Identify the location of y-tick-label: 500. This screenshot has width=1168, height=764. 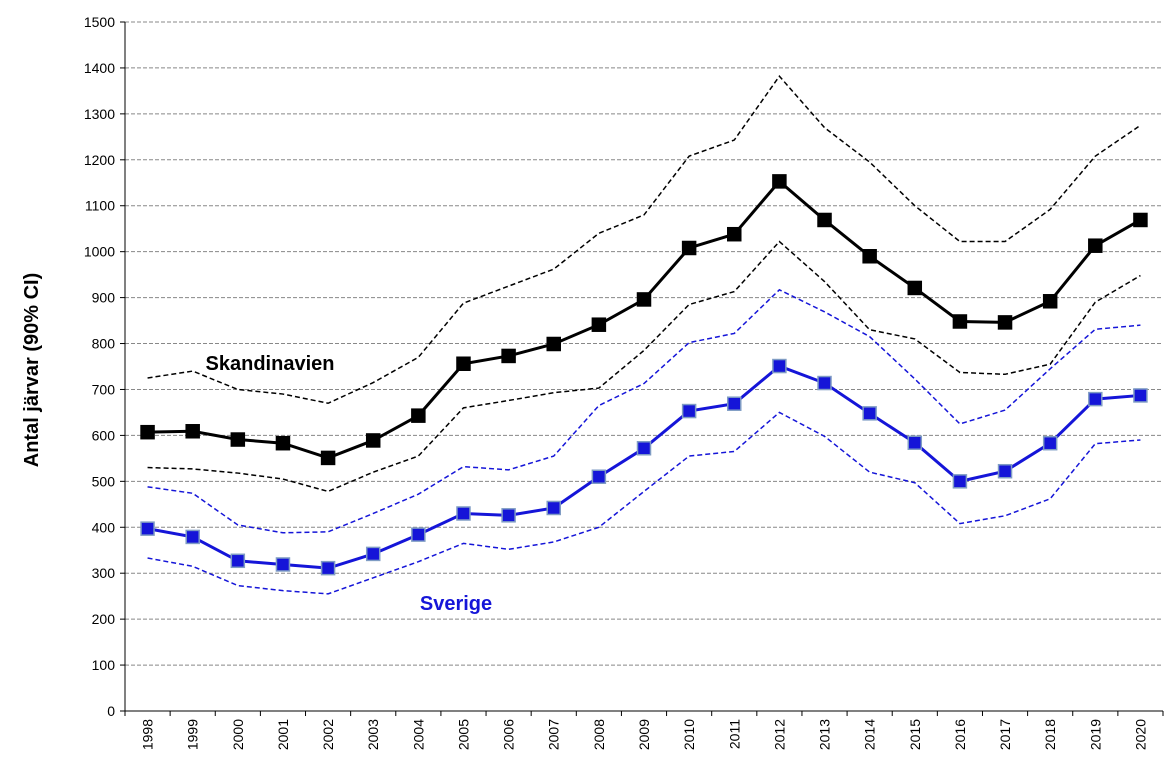
(104, 481).